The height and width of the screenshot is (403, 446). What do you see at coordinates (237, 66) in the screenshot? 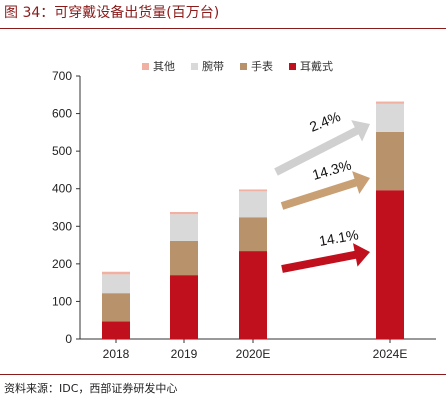
I see `chart-legend: 其他 腕带 手表 耳戴式` at bounding box center [237, 66].